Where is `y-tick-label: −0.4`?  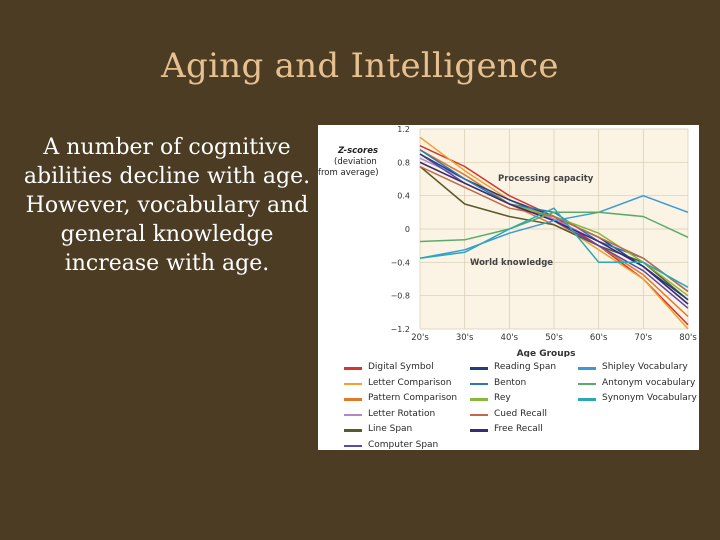 y-tick-label: −0.4 is located at coordinates (400, 262).